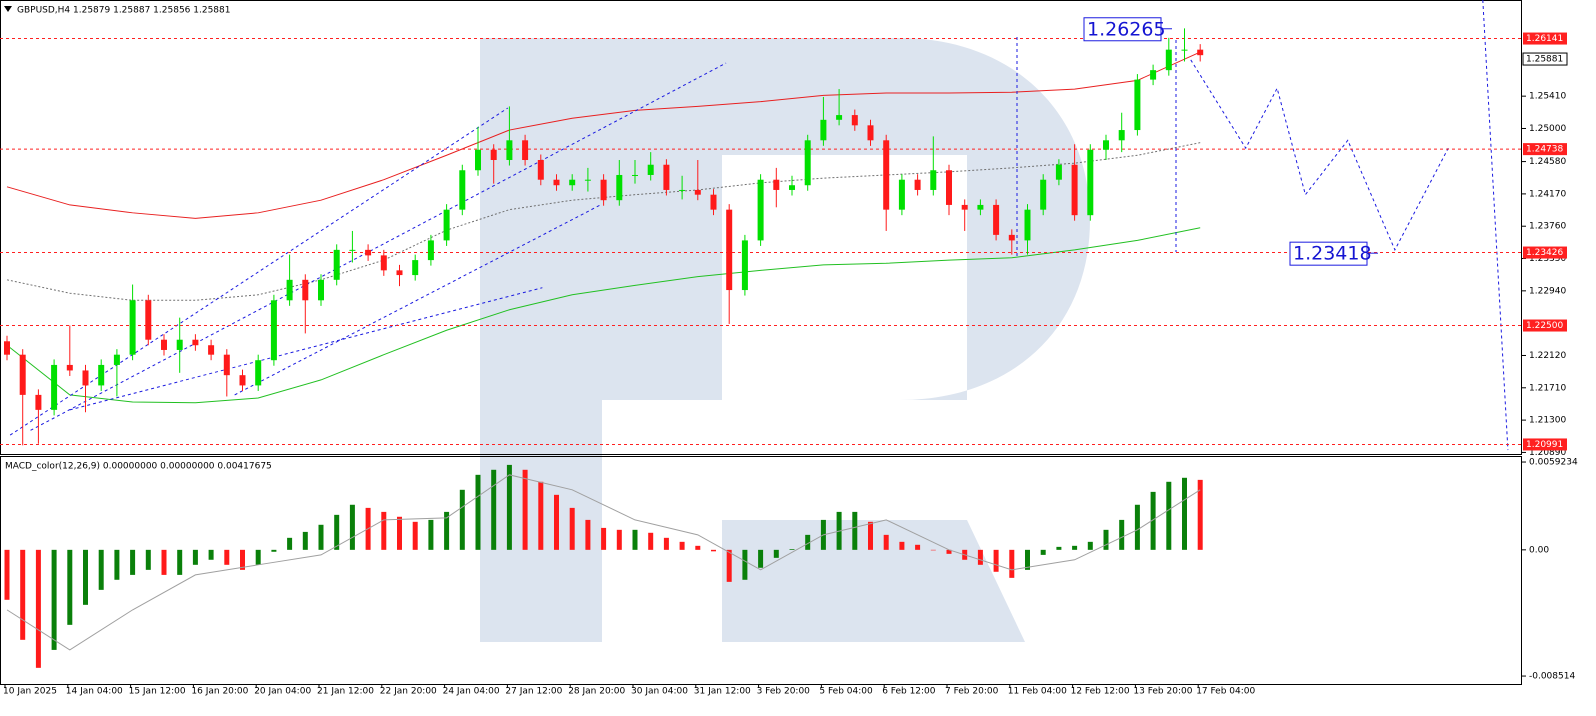 Image resolution: width=1596 pixels, height=716 pixels. I want to click on macd-y-tick-label: -0.008514, so click(1552, 677).